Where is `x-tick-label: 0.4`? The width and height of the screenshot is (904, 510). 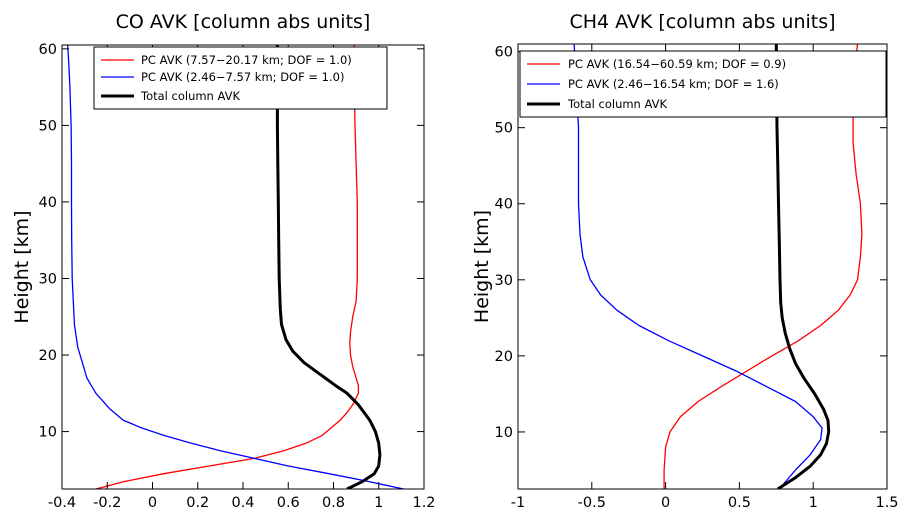
x-tick-label: 0.4 is located at coordinates (242, 502).